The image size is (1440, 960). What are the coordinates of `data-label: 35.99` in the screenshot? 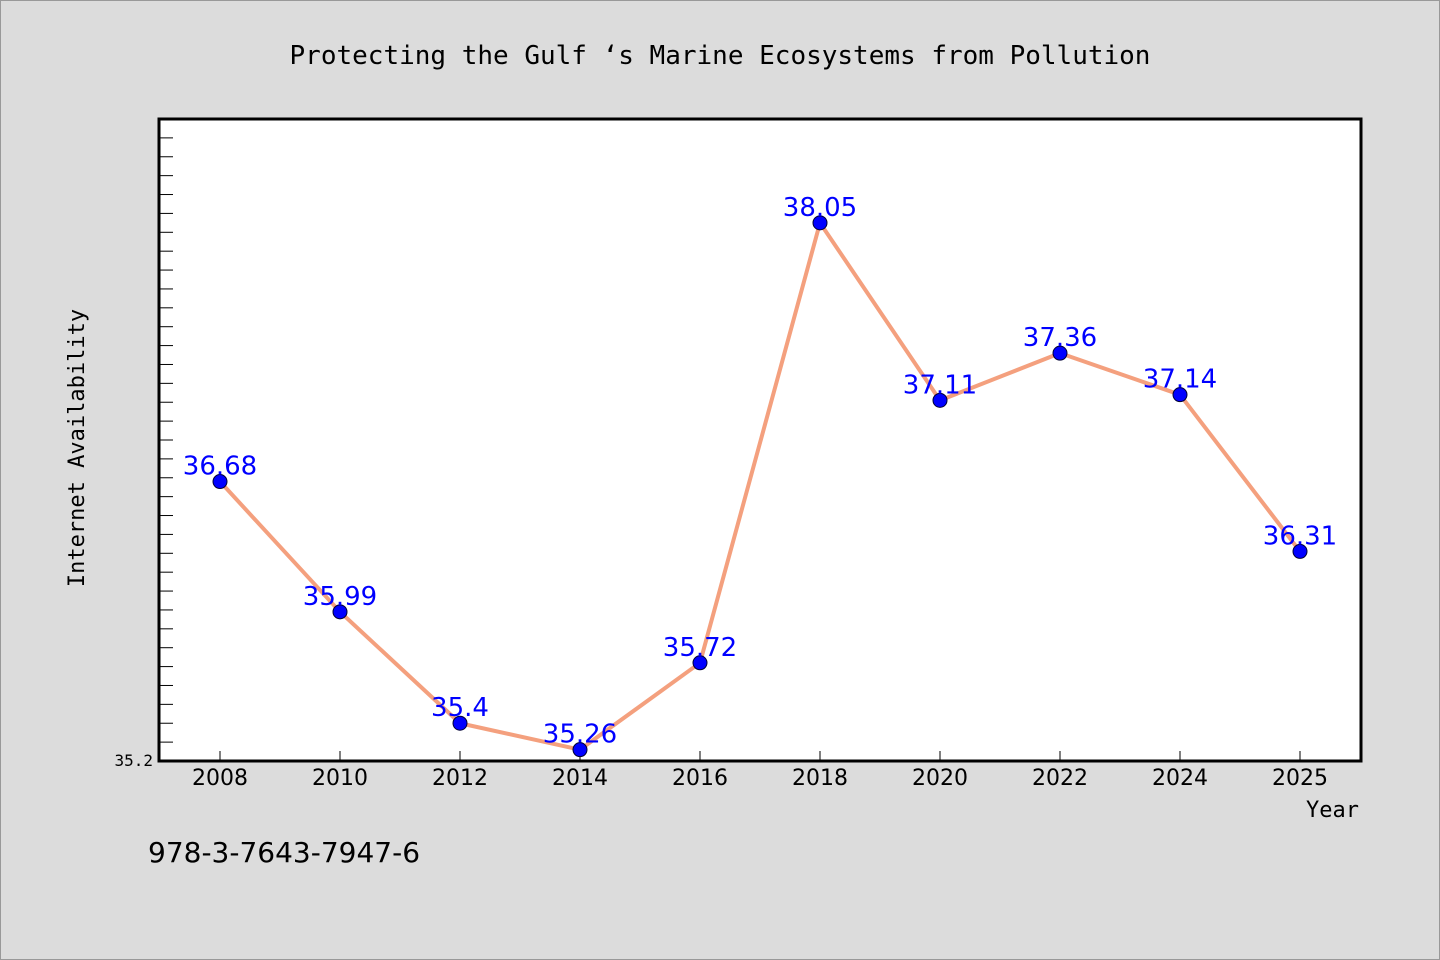 It's located at (340, 597).